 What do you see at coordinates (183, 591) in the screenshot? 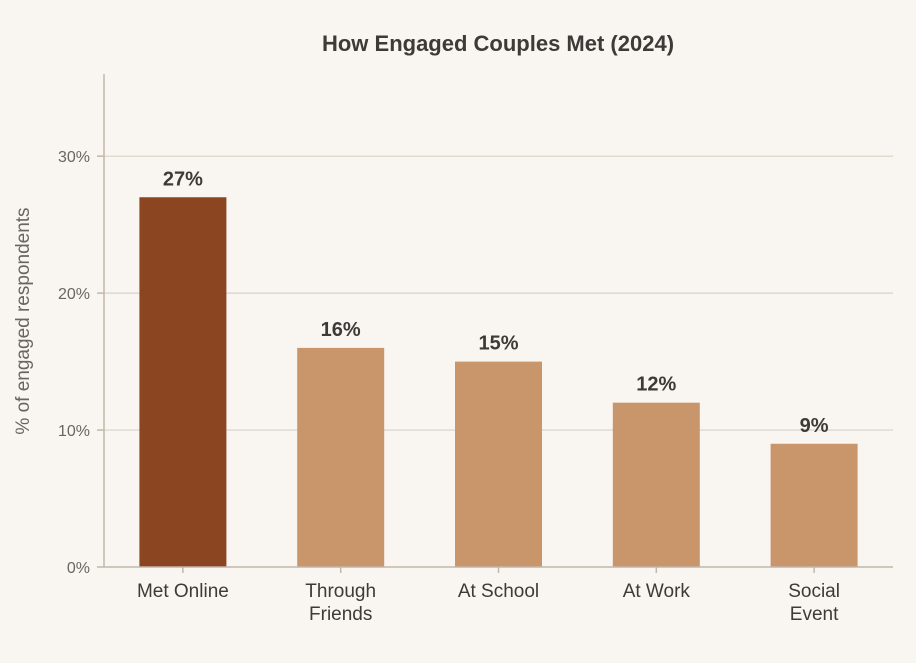
I see `x-tick-label: Met Online` at bounding box center [183, 591].